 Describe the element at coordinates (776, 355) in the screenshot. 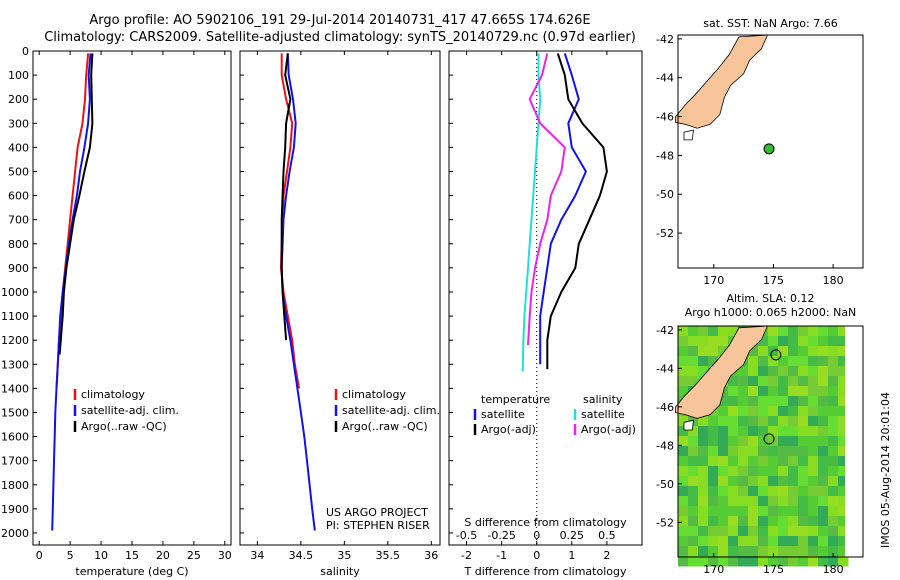

I see `sla_map-float-marker` at that location.